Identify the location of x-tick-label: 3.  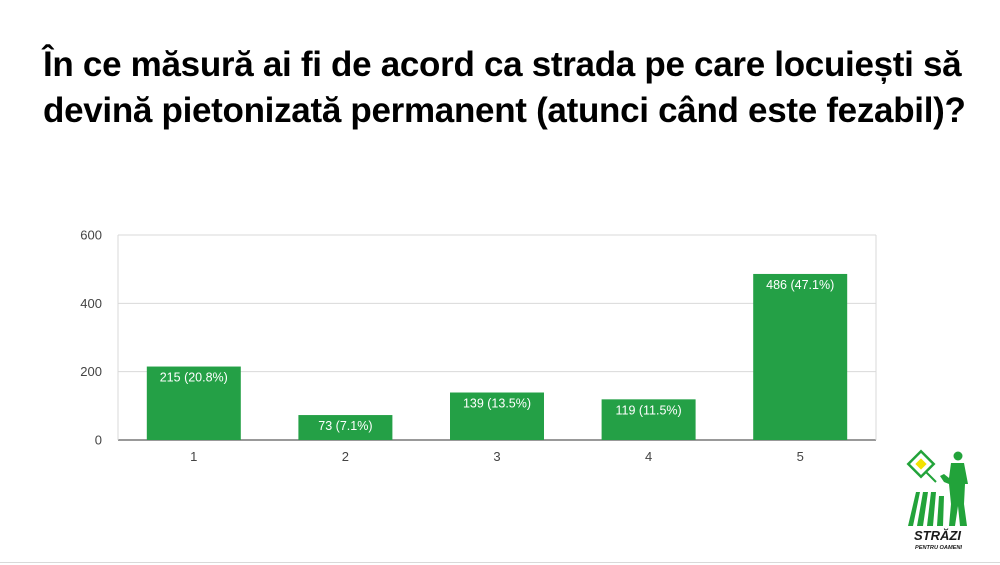
(496, 456).